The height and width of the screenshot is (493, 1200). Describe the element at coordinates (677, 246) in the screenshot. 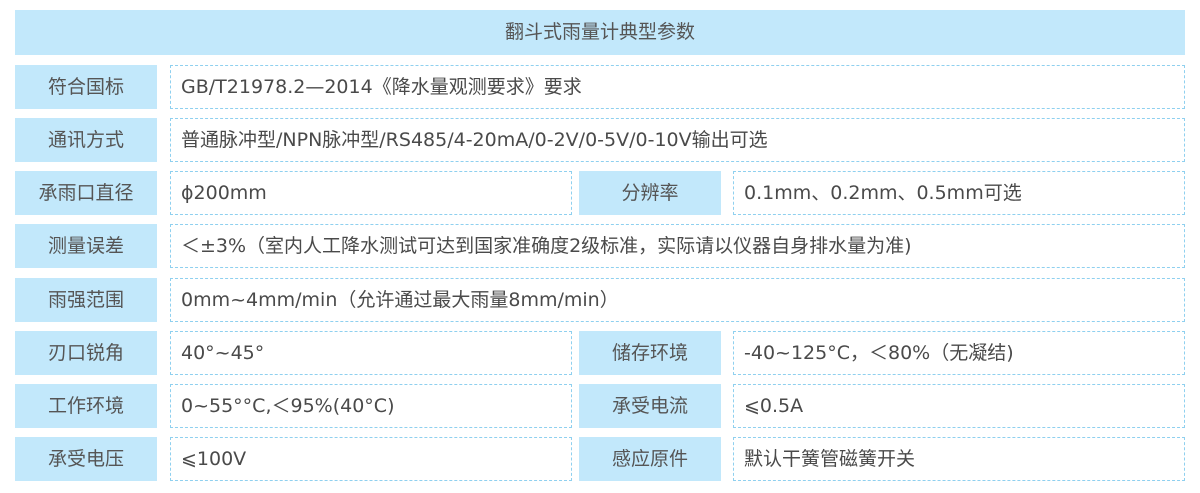

I see `param-value: ＜±3%（室内人工降水测试可达到国家准确度2级标准，实际请以仪器自身排水量为准)` at that location.